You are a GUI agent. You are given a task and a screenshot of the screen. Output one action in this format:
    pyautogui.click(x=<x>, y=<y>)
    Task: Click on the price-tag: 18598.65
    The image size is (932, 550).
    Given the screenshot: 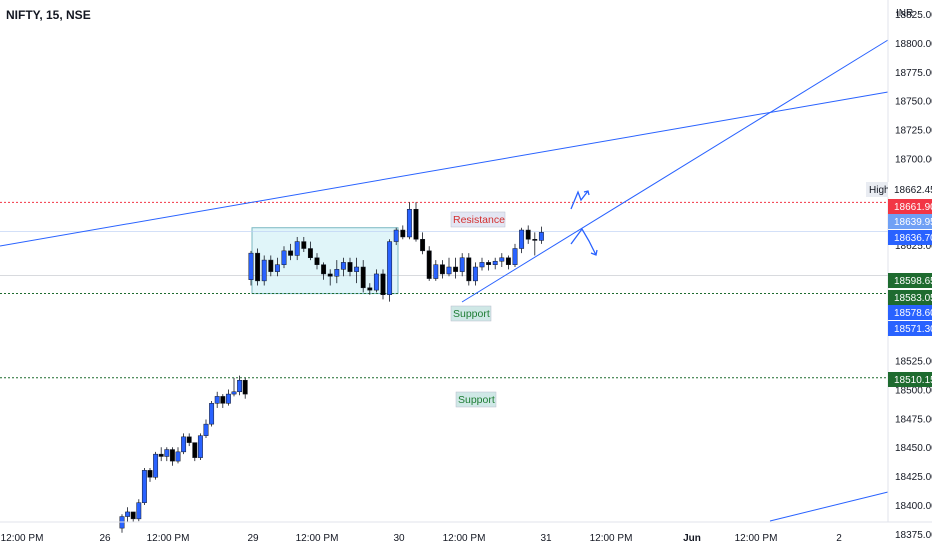 What is the action you would take?
    pyautogui.click(x=913, y=281)
    